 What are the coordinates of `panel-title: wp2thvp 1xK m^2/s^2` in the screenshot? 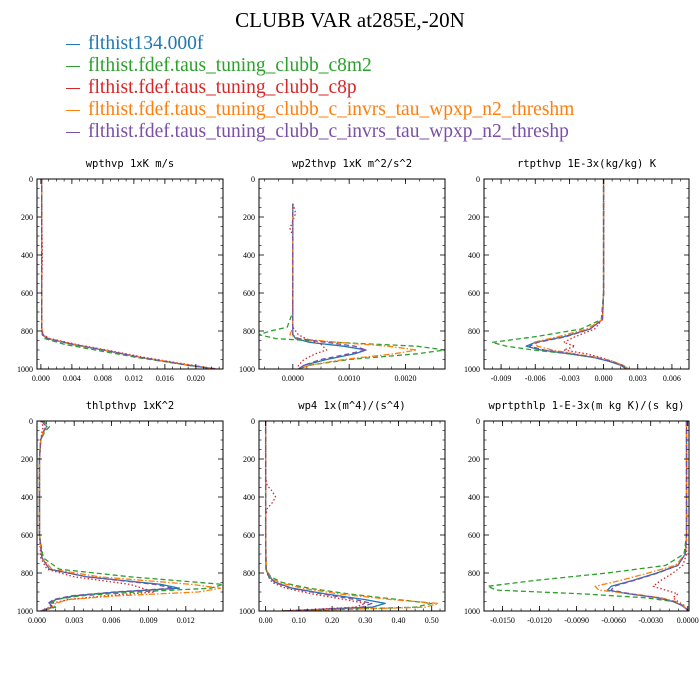 It's located at (352, 164).